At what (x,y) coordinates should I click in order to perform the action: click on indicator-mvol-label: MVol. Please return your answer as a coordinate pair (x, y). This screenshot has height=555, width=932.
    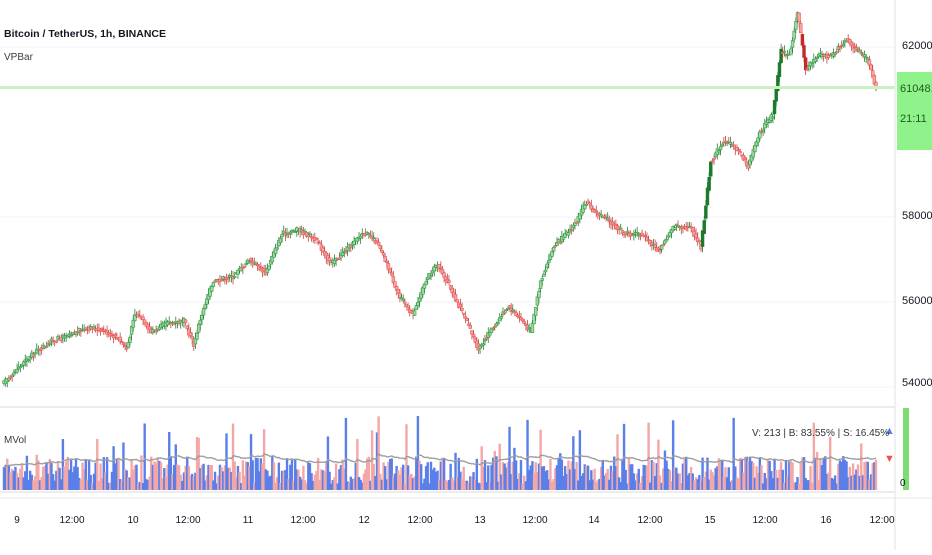
    Looking at the image, I should click on (15, 440).